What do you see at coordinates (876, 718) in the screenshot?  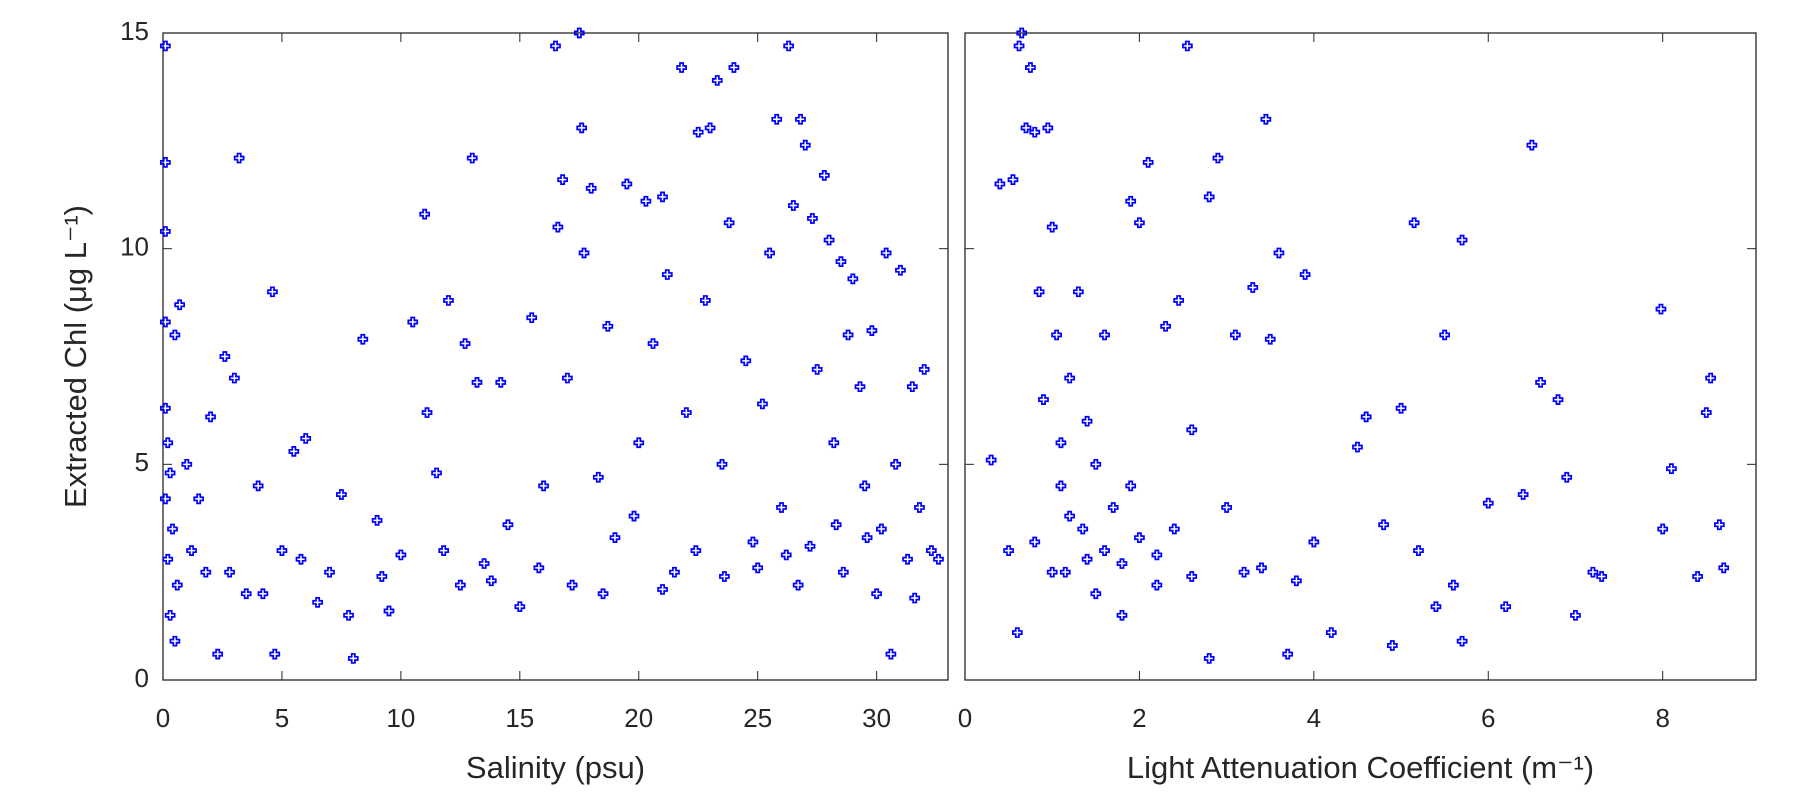 I see `x-tick-label: 30` at bounding box center [876, 718].